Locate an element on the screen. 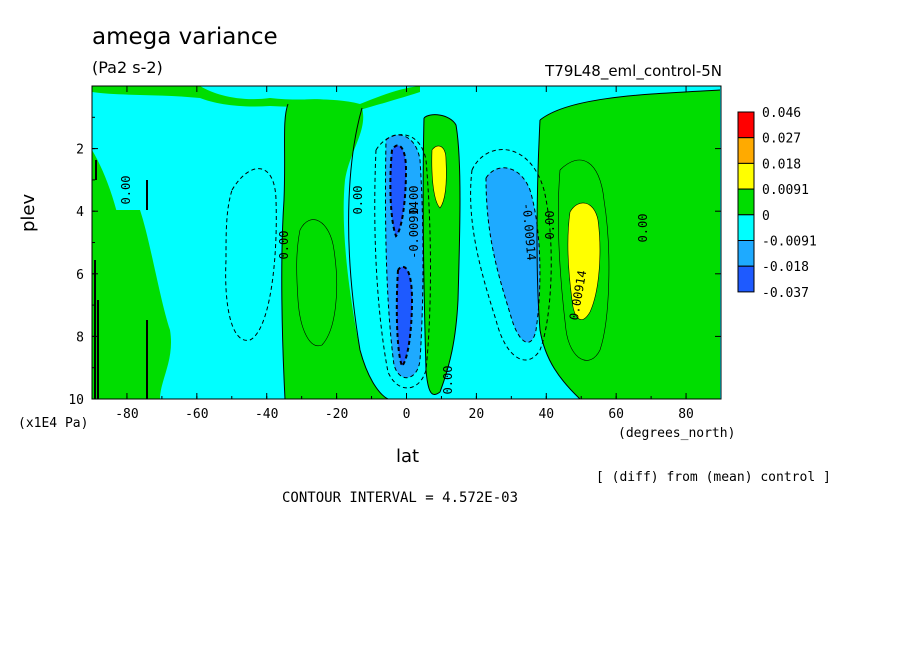 This screenshot has height=654, width=904. field-green-band-center is located at coordinates (441, 254).